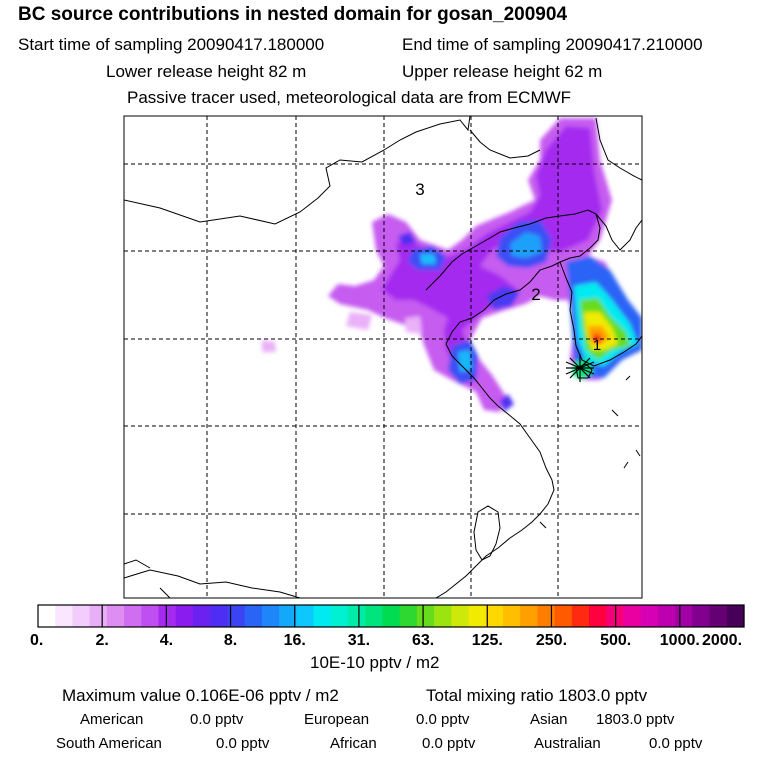  Describe the element at coordinates (359, 640) in the screenshot. I see `colorbar-tick-label: 31.` at that location.